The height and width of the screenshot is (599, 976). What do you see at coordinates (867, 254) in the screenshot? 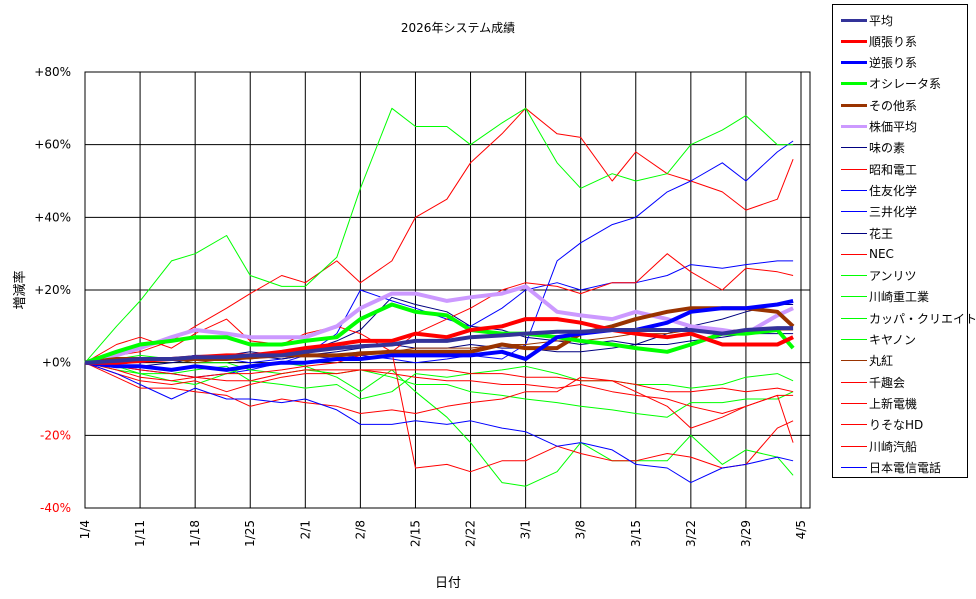
I see `legend-item: NEC` at bounding box center [867, 254].